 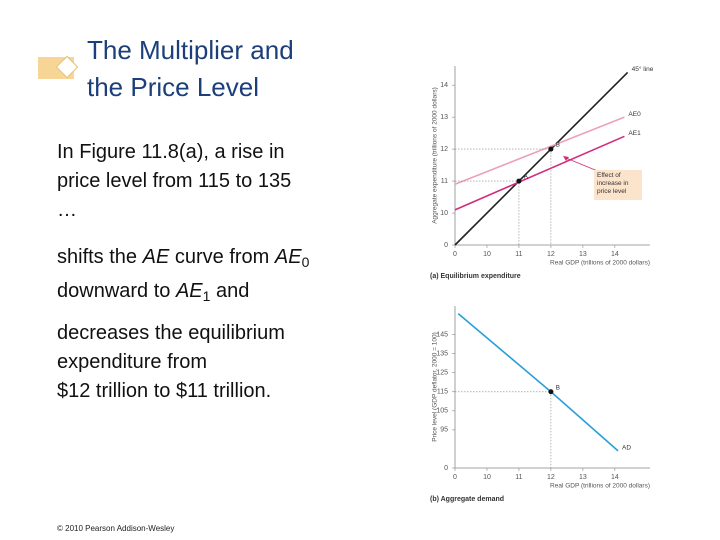 I want to click on text-line: price level from 115 to 135, so click(x=174, y=181).